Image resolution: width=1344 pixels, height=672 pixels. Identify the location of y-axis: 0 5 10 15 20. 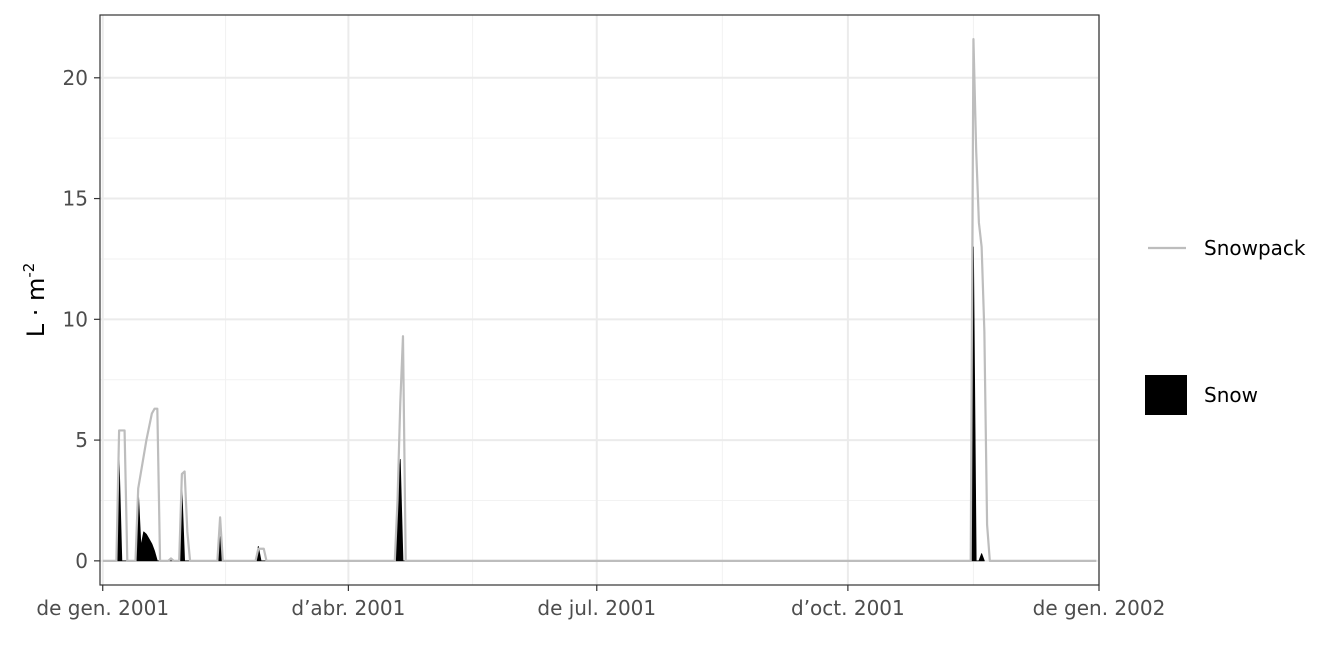
(81, 319).